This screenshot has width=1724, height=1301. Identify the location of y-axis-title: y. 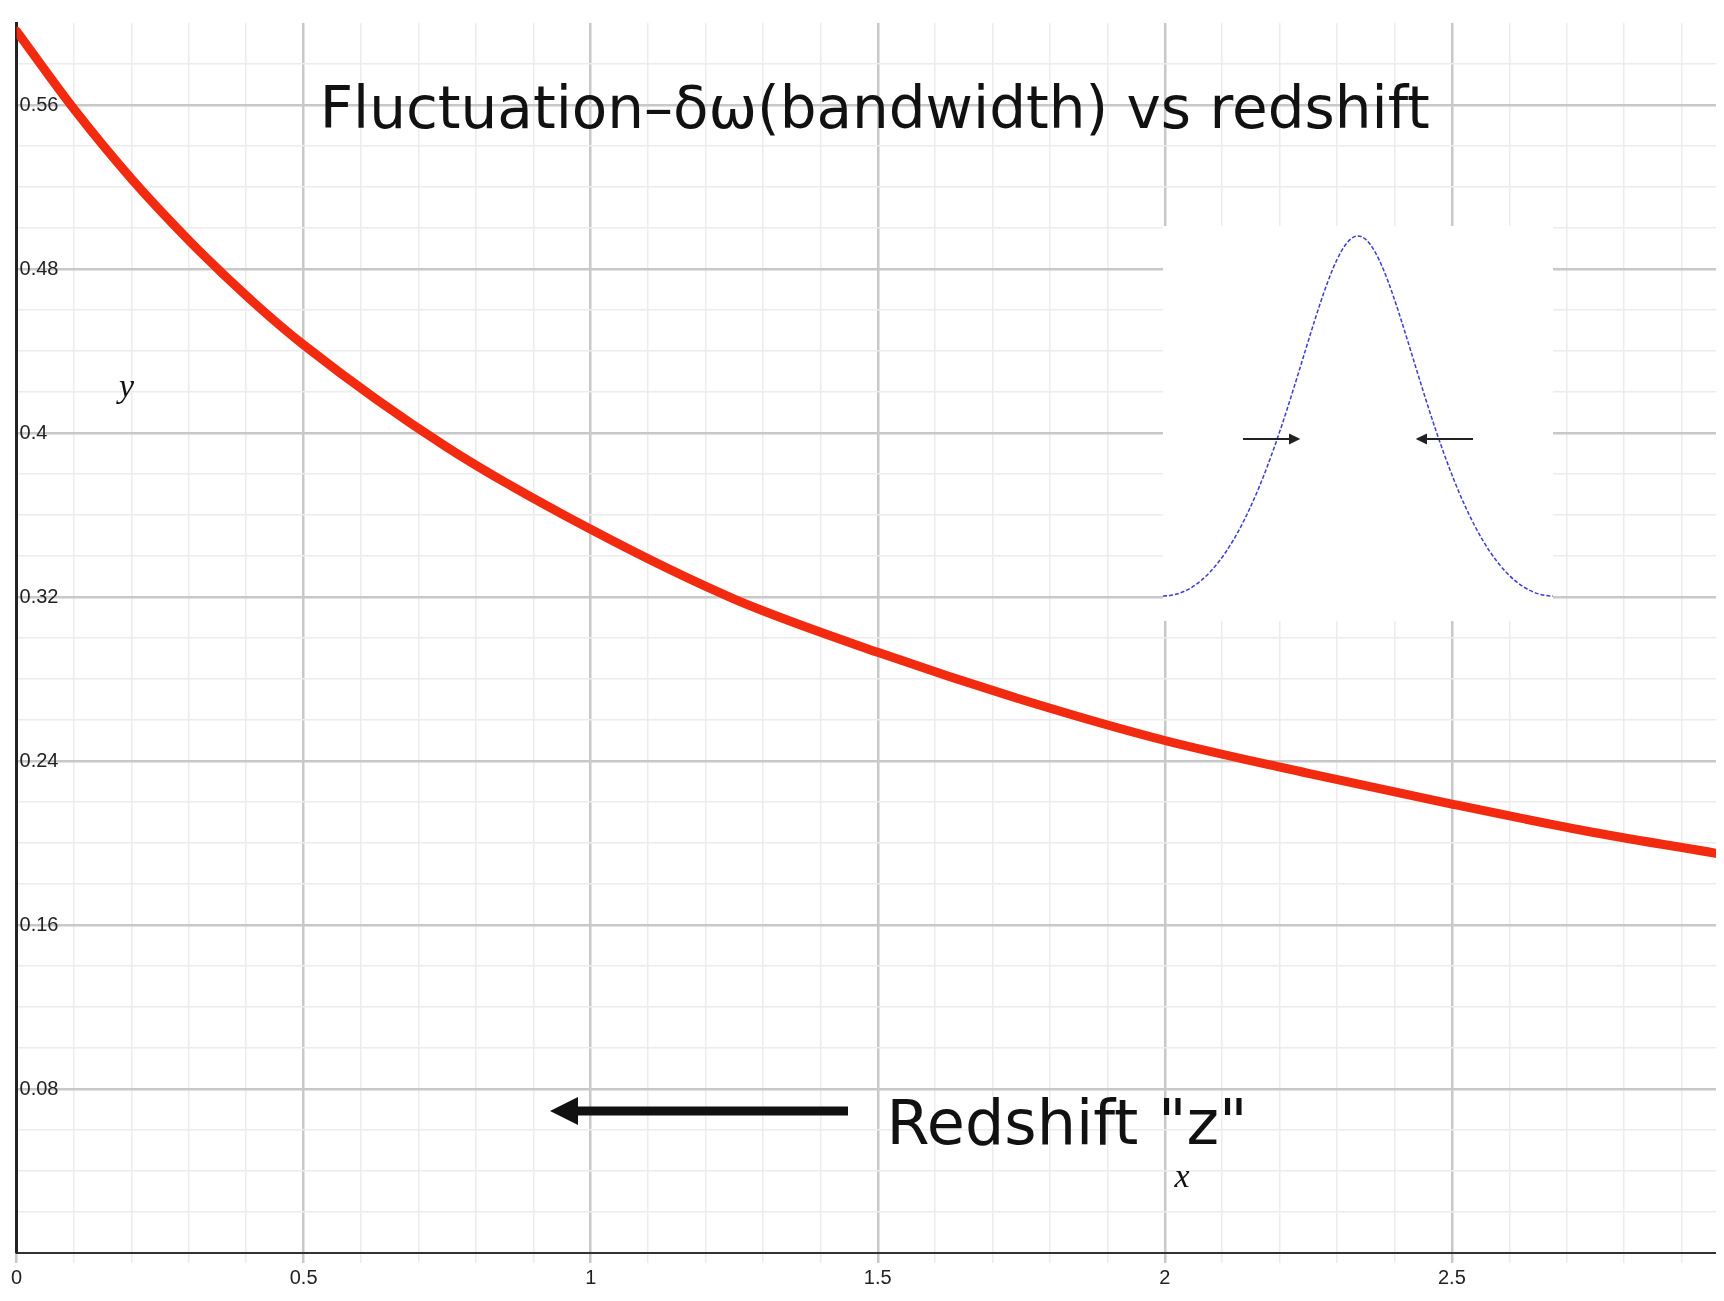
(126, 385).